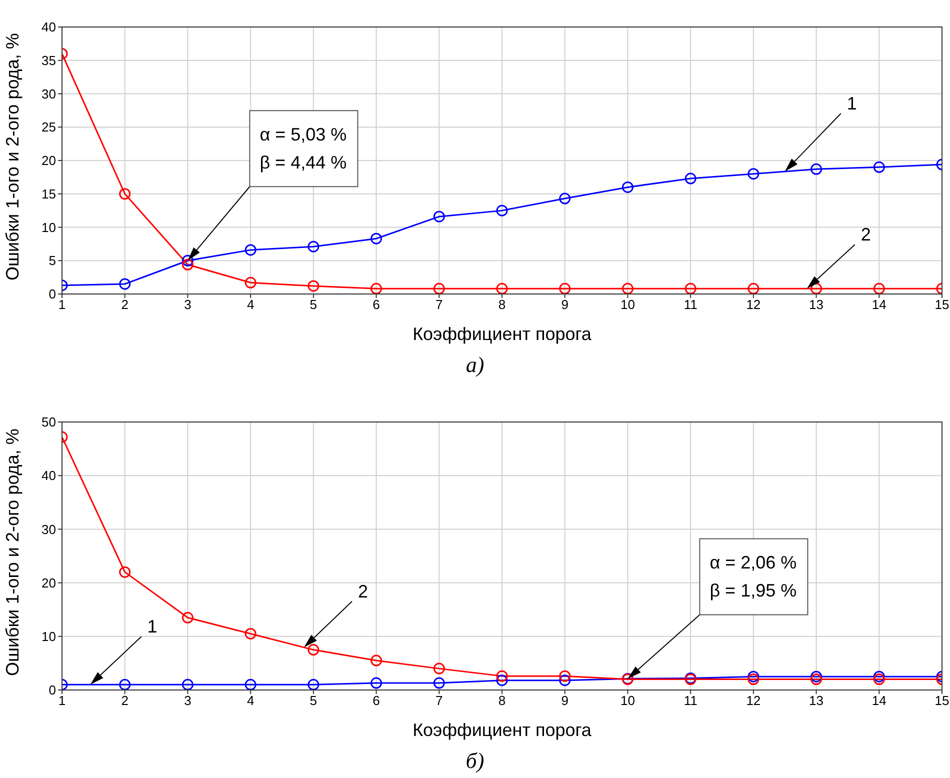 The height and width of the screenshot is (778, 950). Describe the element at coordinates (49, 127) in the screenshot. I see `y-tick-label: 25` at that location.